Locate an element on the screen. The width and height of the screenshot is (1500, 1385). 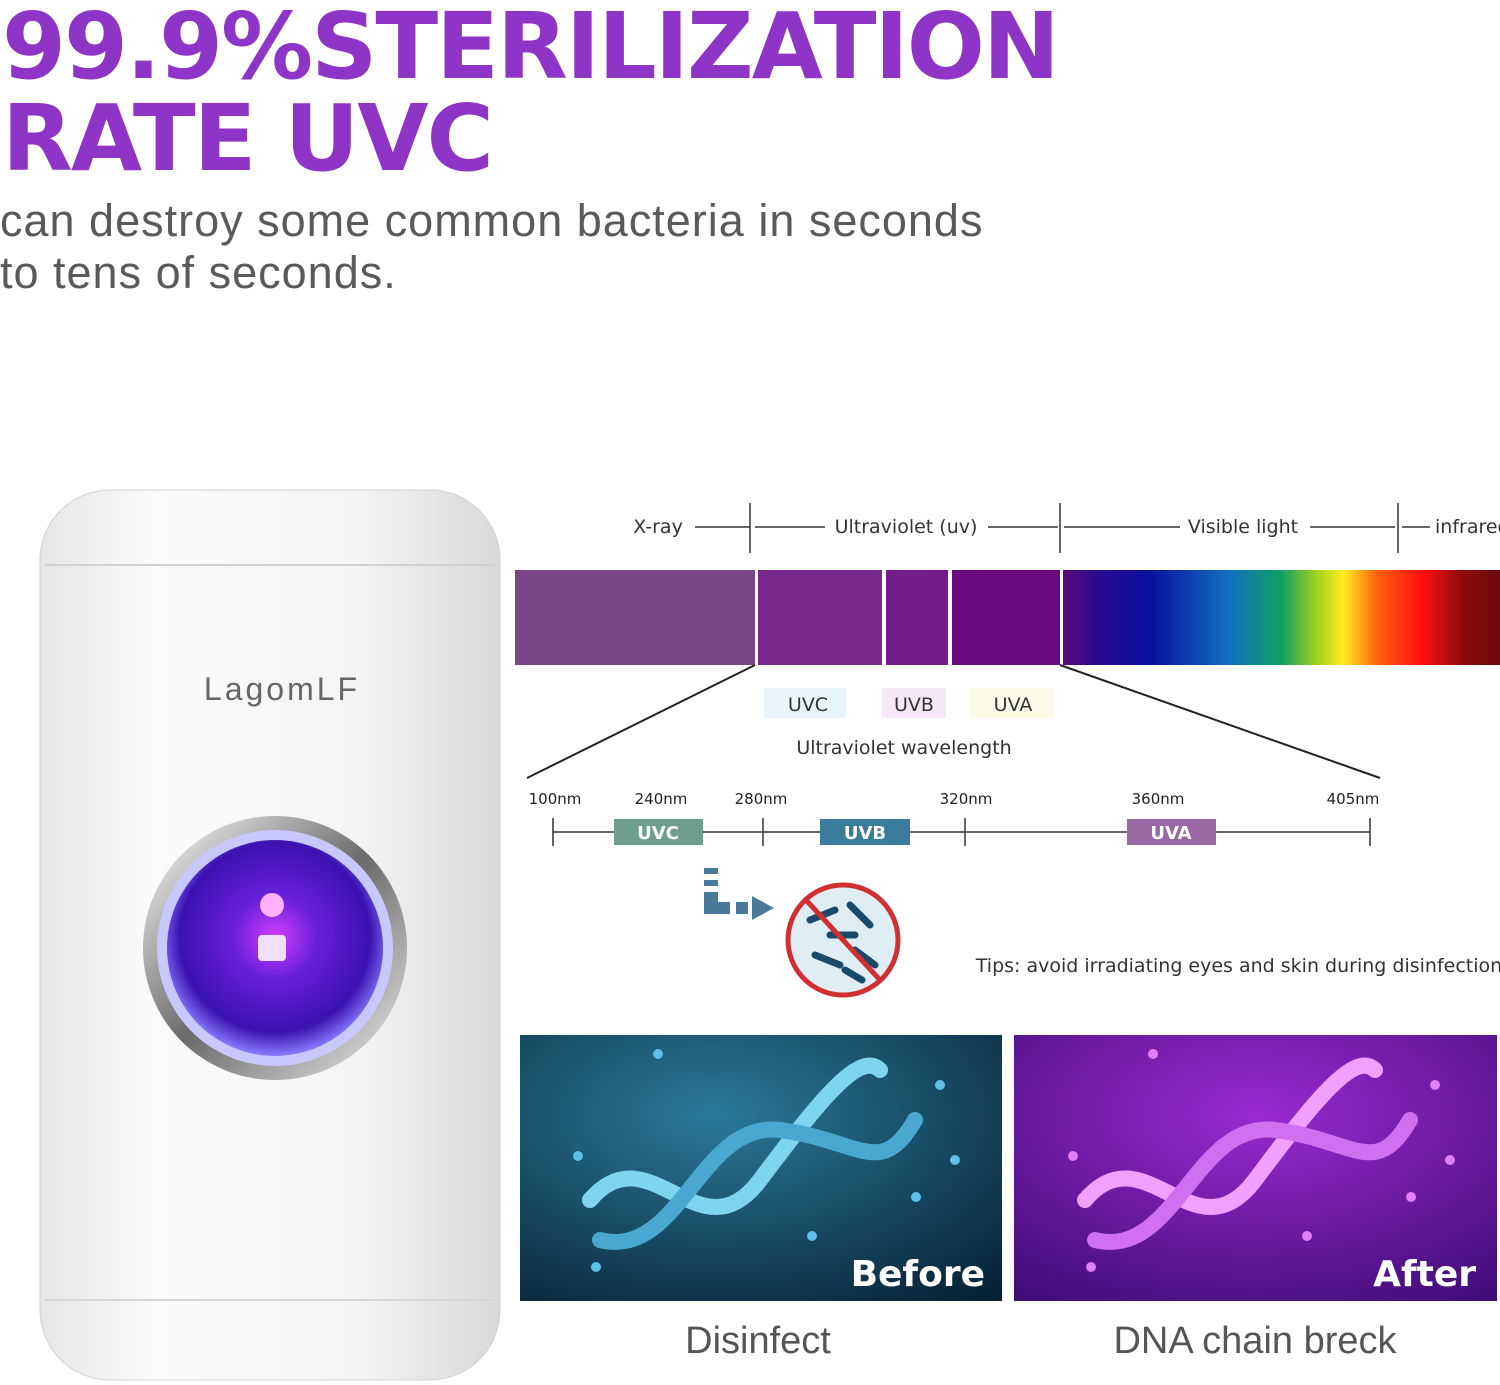
wavelength: 280nm is located at coordinates (761, 799).